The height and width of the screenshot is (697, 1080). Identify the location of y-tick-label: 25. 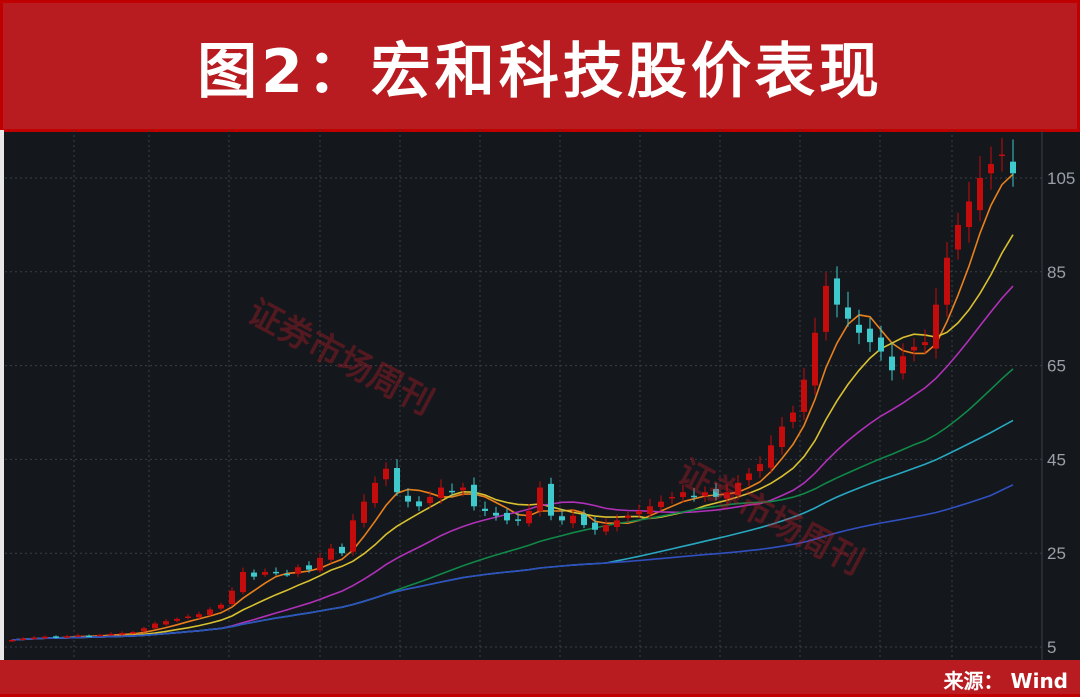
(1056, 553).